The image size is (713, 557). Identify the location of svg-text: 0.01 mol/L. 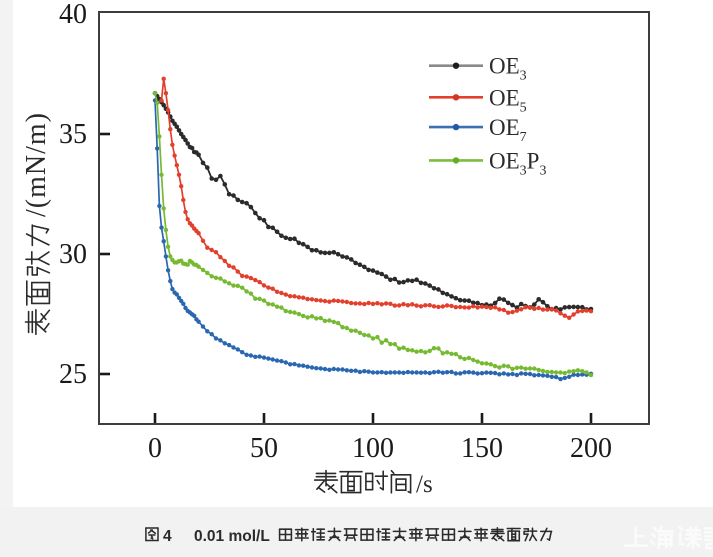
(232, 536).